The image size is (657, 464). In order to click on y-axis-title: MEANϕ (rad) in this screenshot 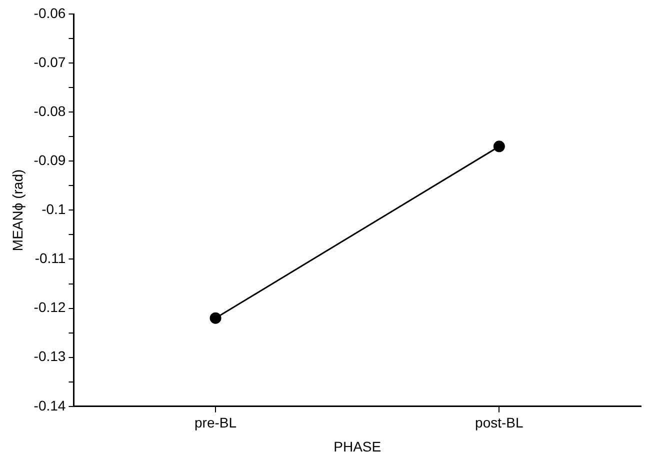, I will do `click(17, 210)`.